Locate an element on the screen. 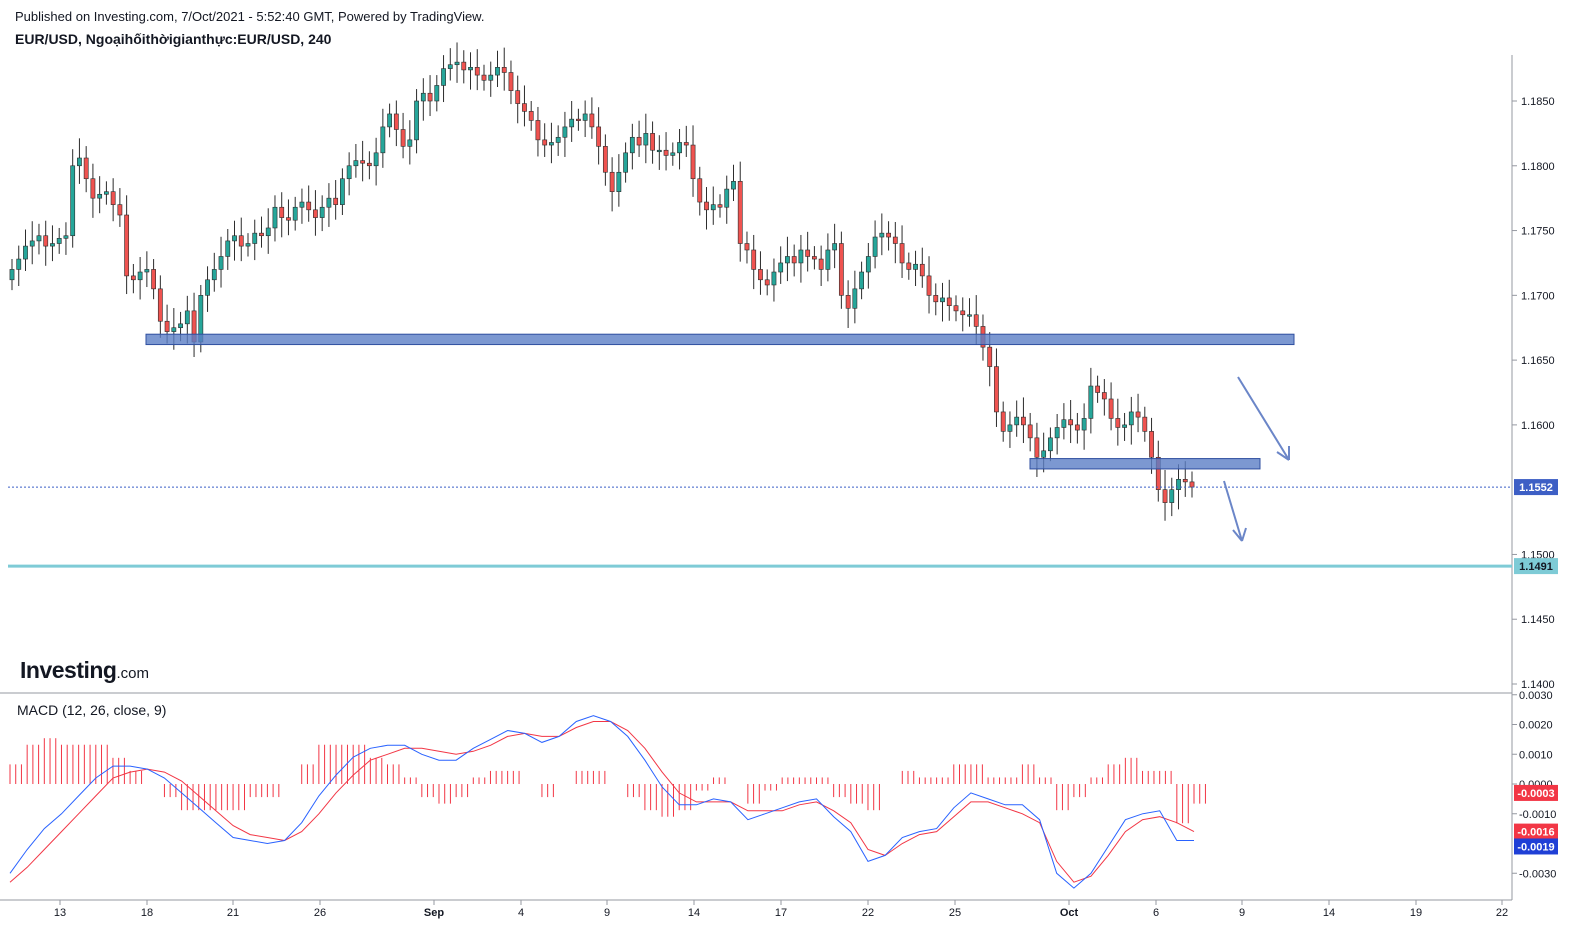 Image resolution: width=1585 pixels, height=934 pixels. time-tick-label: 14 is located at coordinates (1329, 913).